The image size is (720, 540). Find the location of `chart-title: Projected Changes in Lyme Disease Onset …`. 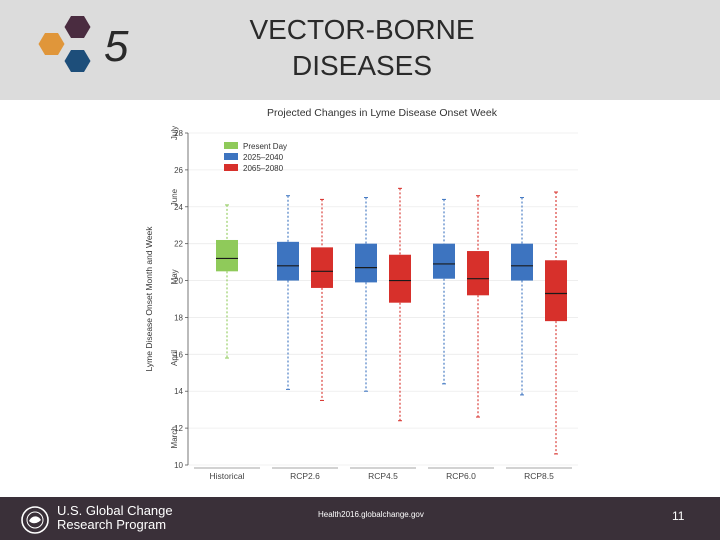

chart-title: Projected Changes in Lyme Disease Onset … is located at coordinates (382, 113).